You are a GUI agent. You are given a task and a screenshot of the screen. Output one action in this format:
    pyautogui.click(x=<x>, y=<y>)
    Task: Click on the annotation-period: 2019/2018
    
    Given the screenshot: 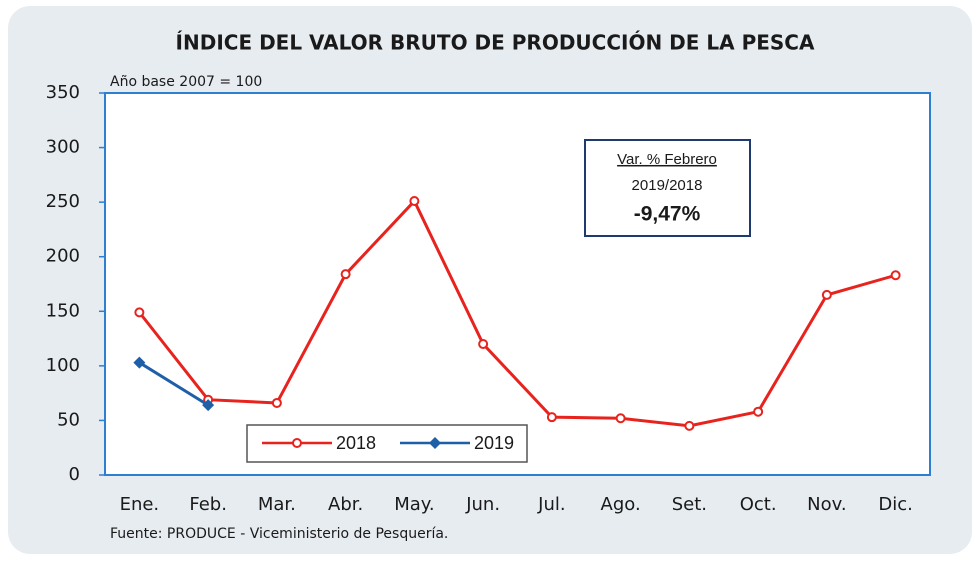 What is the action you would take?
    pyautogui.click(x=667, y=185)
    